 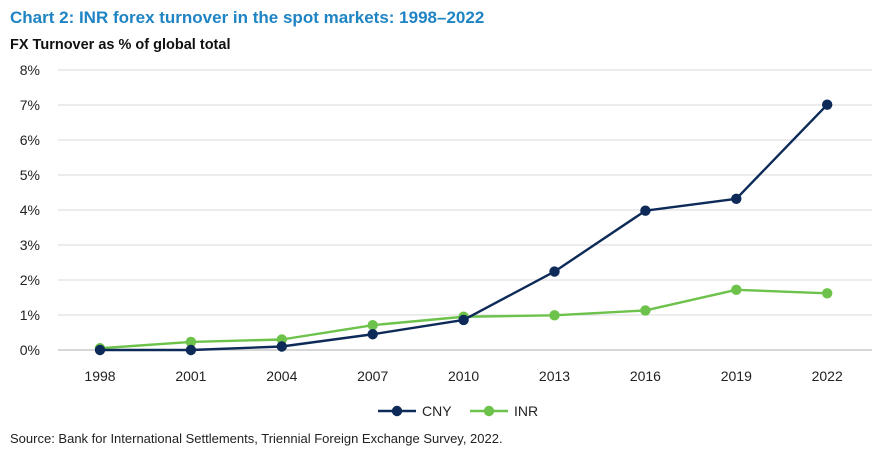 I want to click on y-tick-label: 0%, so click(x=30, y=350).